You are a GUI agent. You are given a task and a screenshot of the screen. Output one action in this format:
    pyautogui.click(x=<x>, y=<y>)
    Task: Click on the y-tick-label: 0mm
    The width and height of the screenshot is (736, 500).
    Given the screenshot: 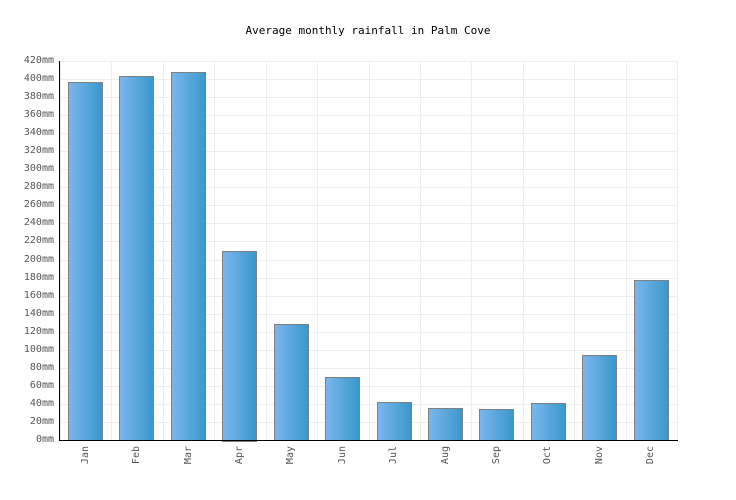 What is the action you would take?
    pyautogui.click(x=44, y=439)
    